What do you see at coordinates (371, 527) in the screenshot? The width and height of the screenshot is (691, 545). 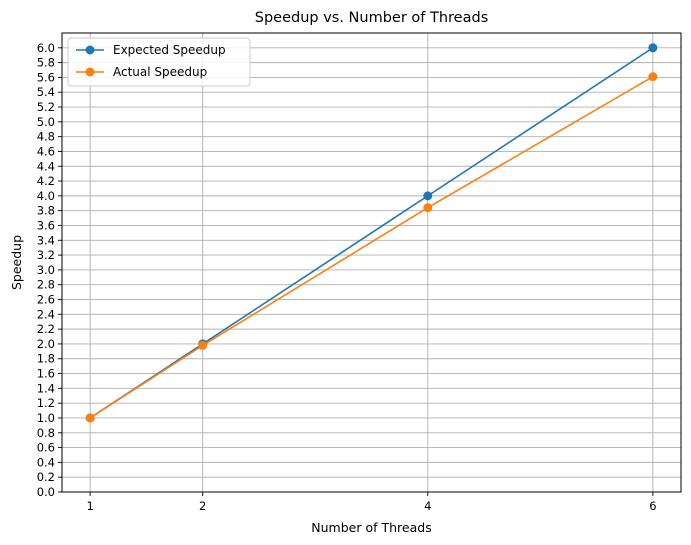 I see `x-axis-title: Number of Threads` at bounding box center [371, 527].